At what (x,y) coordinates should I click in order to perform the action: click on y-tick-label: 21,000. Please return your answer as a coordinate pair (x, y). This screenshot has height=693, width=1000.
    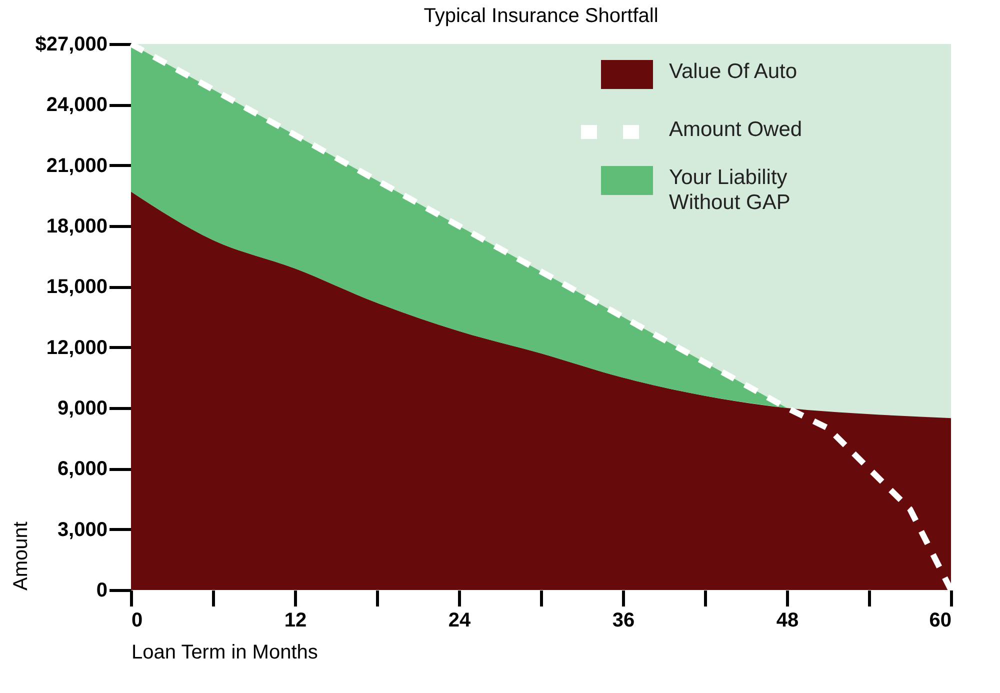
    Looking at the image, I should click on (77, 165).